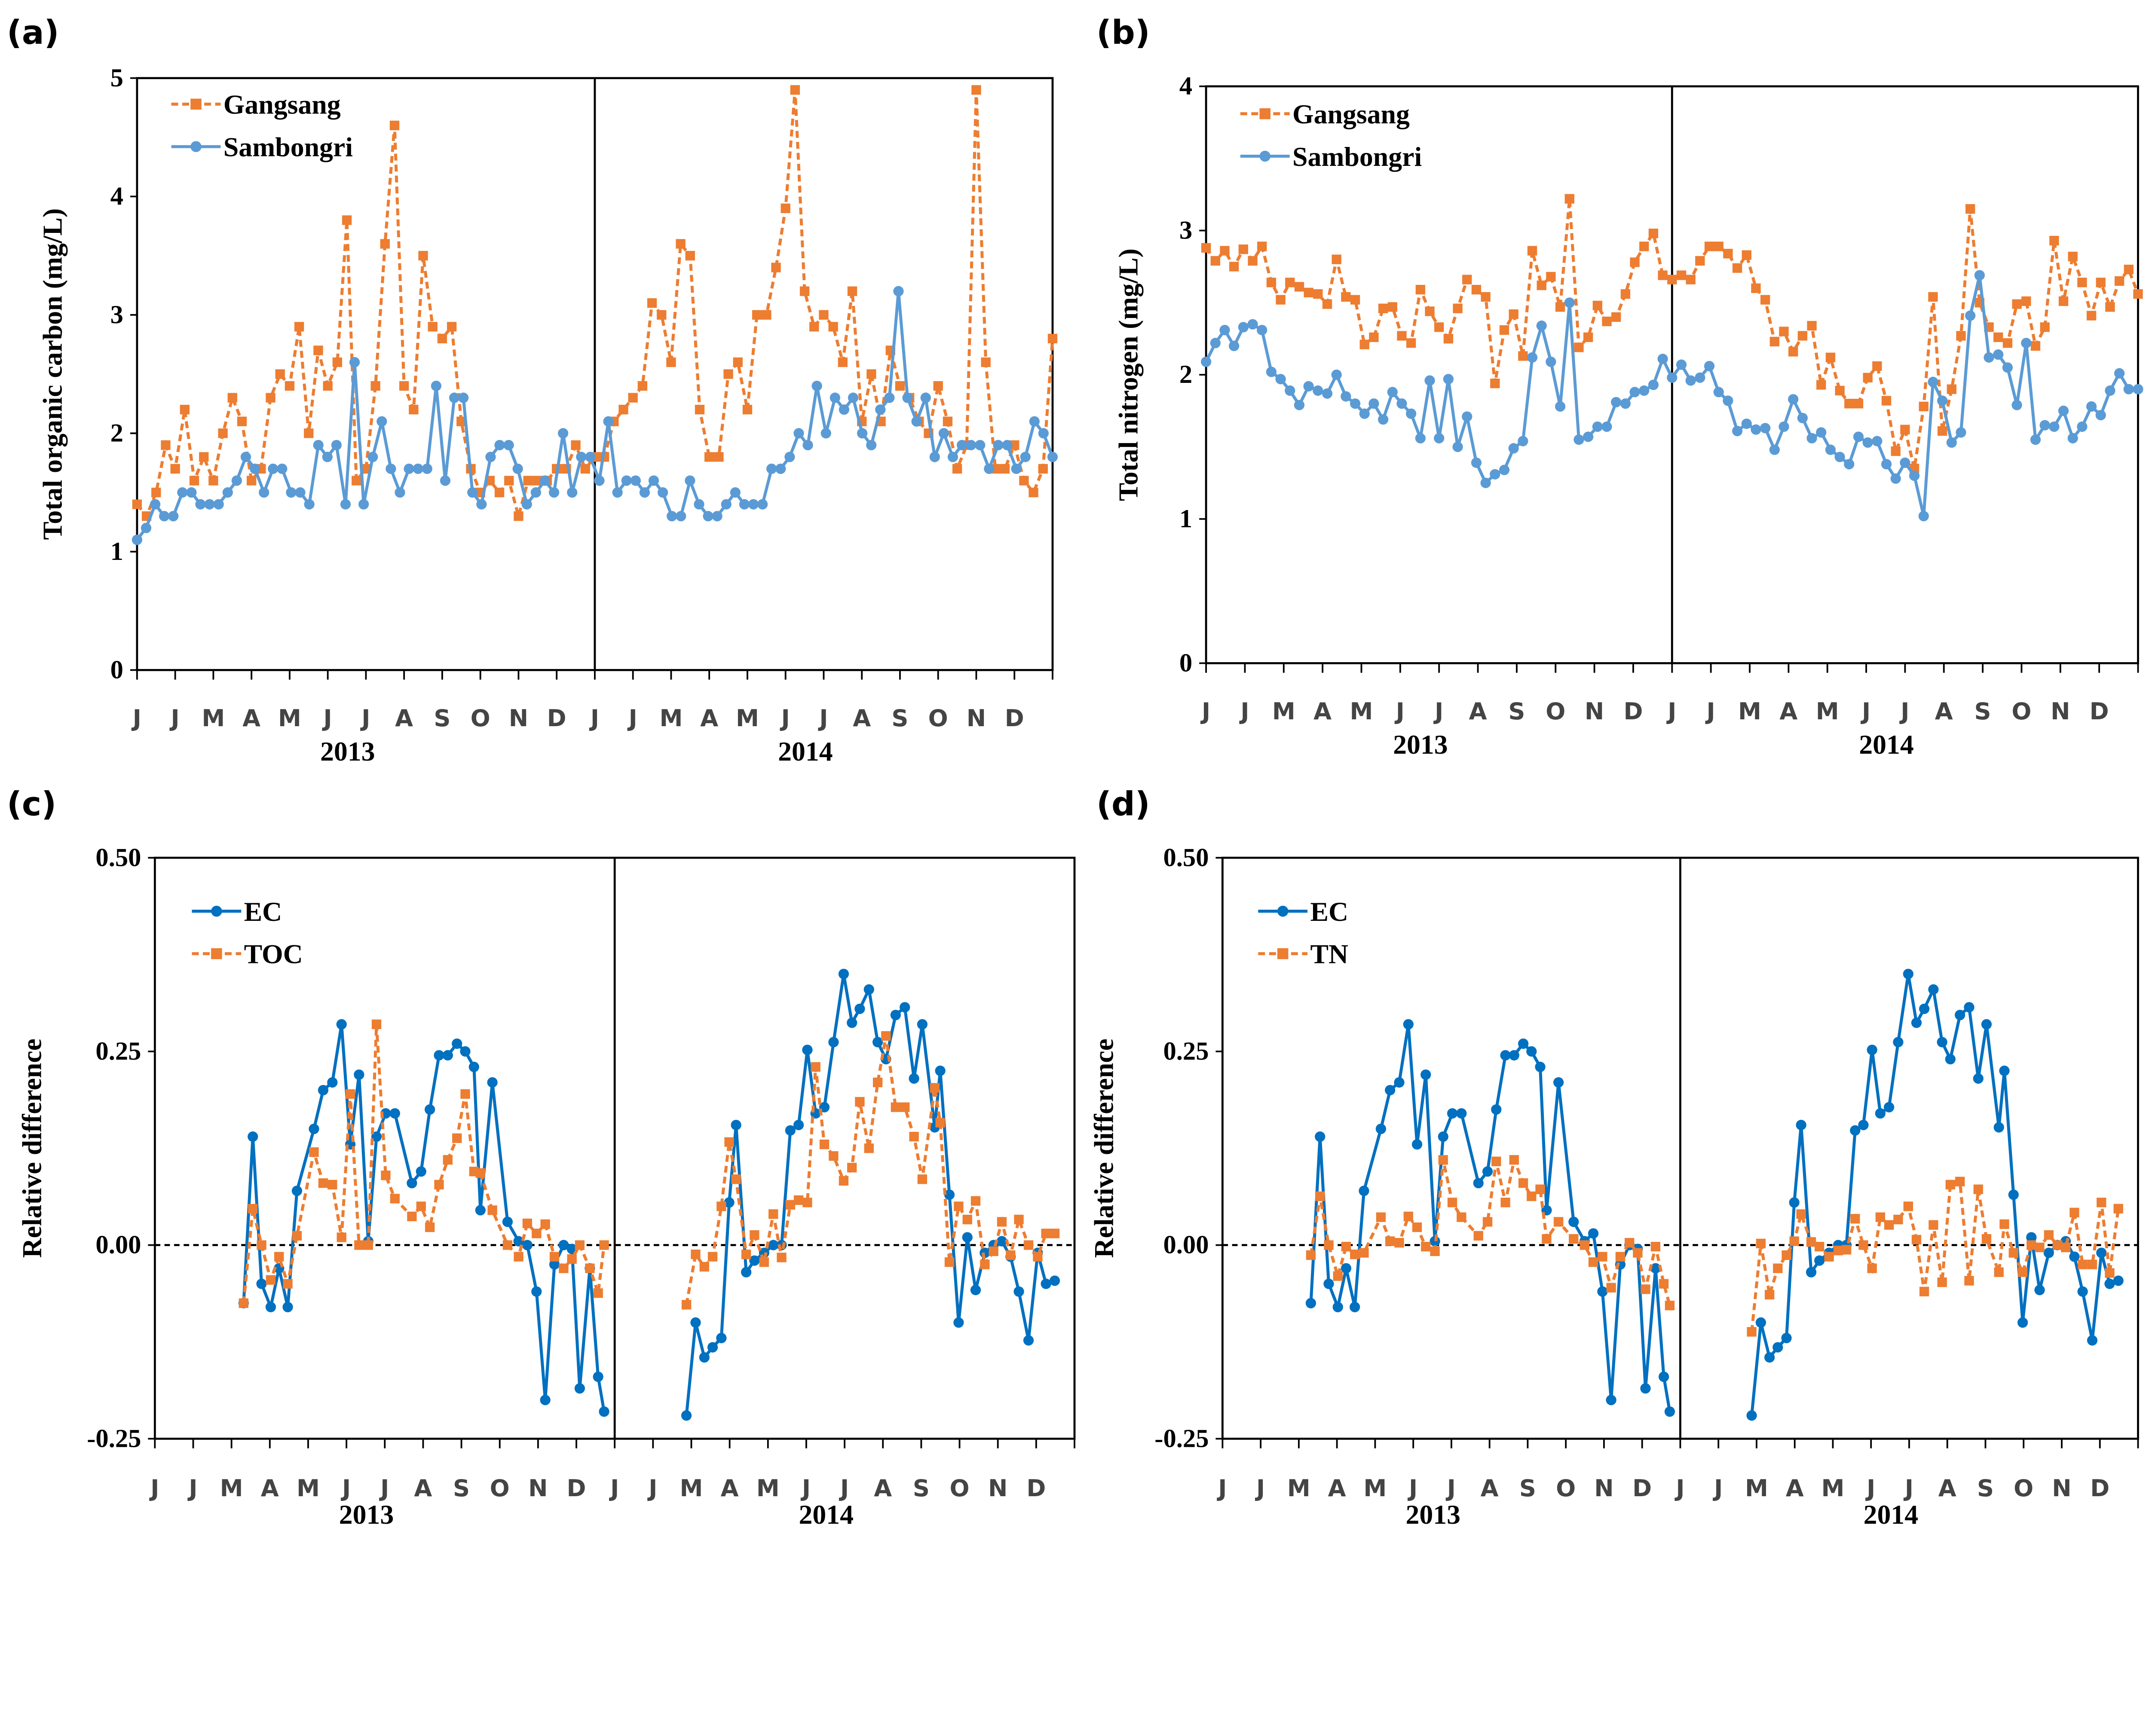  I want to click on series-tn, so click(1715, 1245).